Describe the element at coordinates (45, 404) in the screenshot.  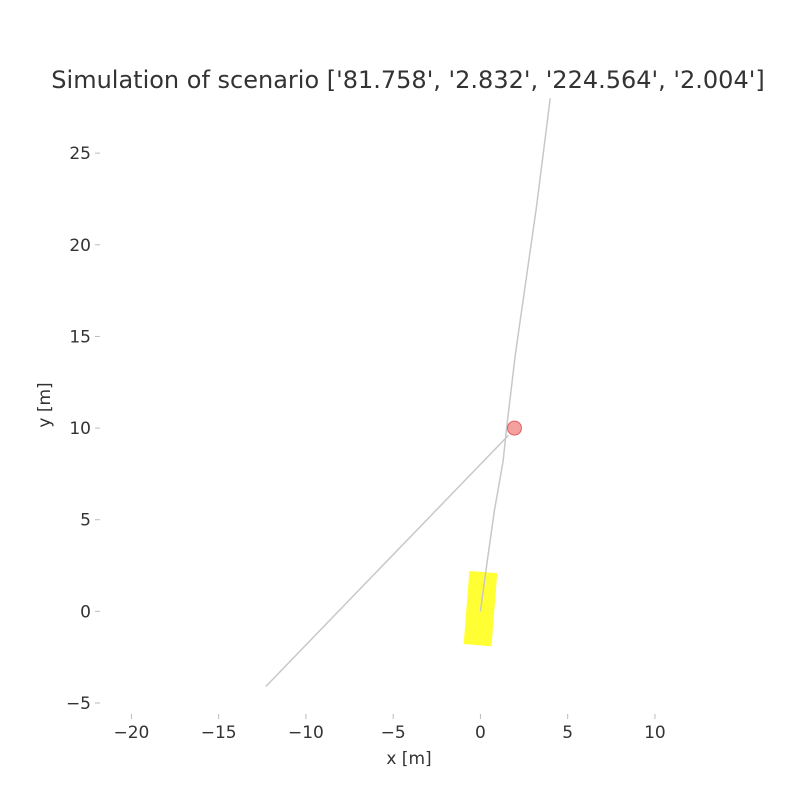
I see `y-axis-label: y [m]` at that location.